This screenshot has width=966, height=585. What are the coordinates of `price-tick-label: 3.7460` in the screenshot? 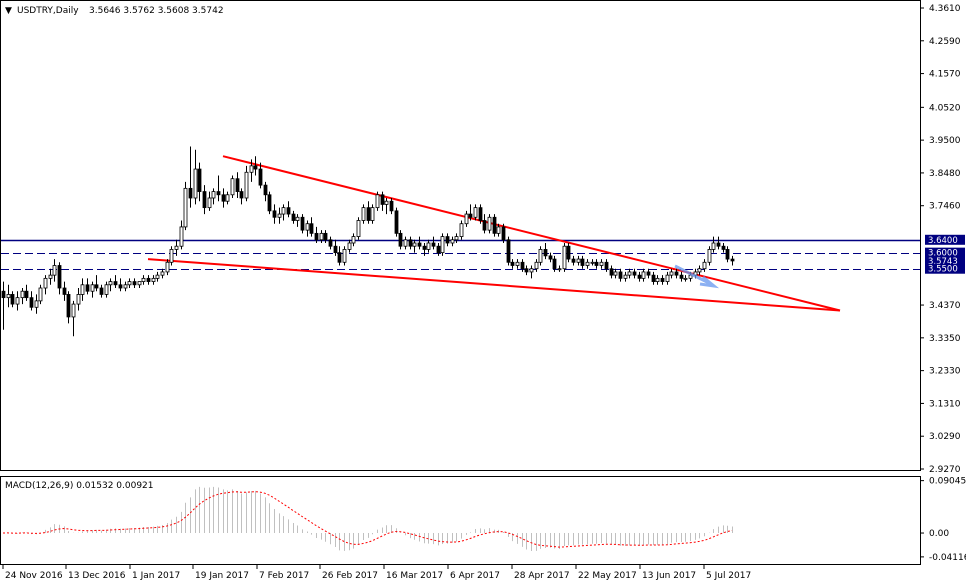 It's located at (945, 207).